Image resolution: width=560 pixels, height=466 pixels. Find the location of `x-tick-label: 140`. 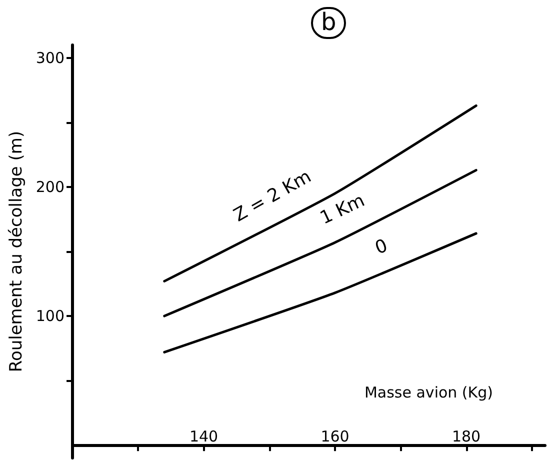

x-tick-label: 140 is located at coordinates (203, 437).